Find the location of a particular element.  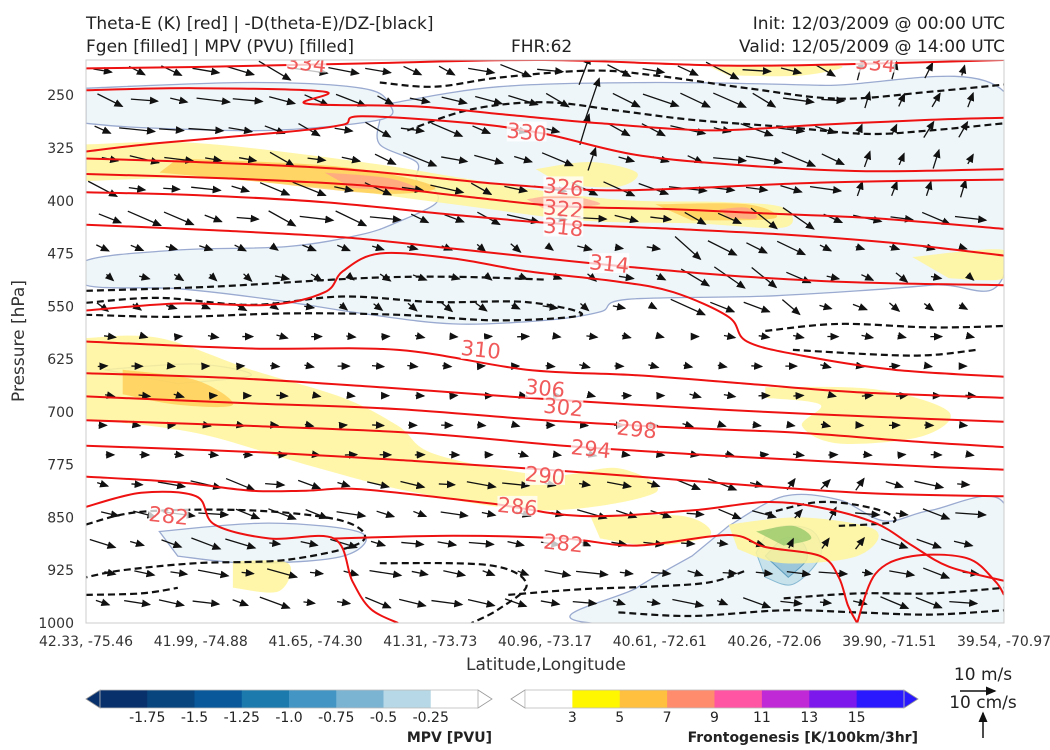

wind-ref-horizontal-label: 10 m/s is located at coordinates (983, 675).